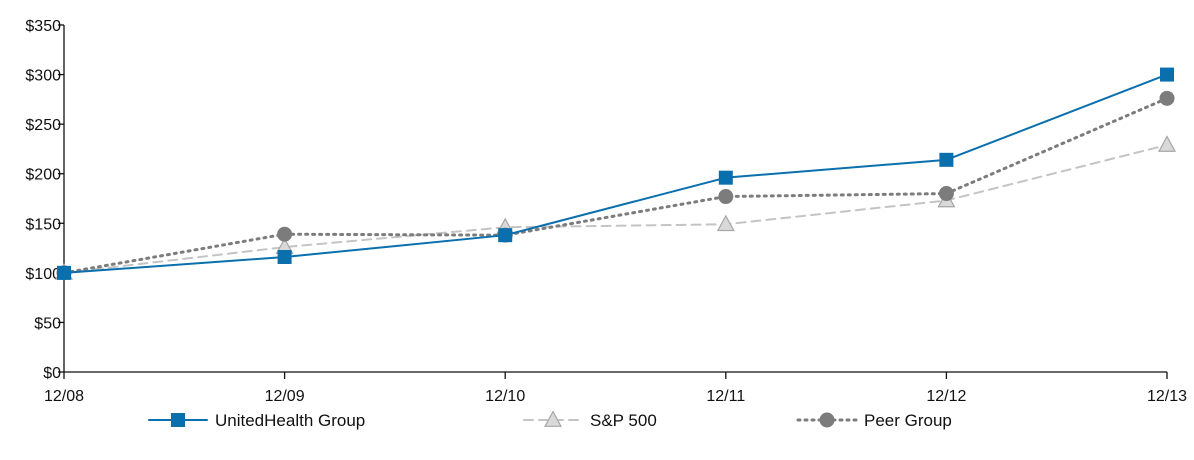  Describe the element at coordinates (52, 373) in the screenshot. I see `y-tick-label: $0` at that location.